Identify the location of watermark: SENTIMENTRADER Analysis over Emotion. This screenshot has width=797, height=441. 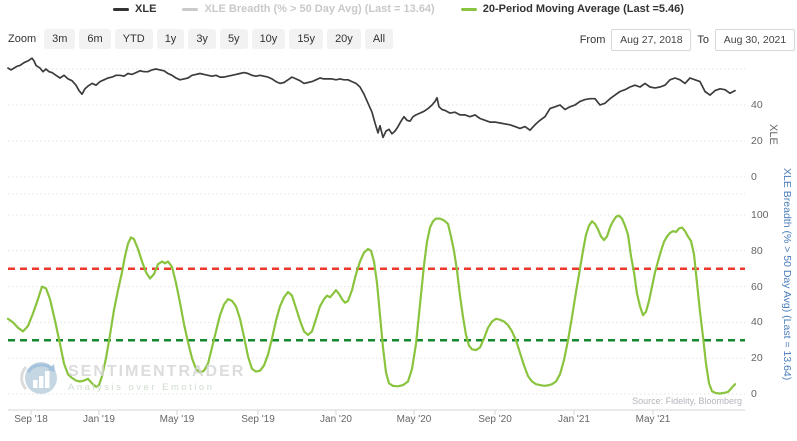
(130, 378).